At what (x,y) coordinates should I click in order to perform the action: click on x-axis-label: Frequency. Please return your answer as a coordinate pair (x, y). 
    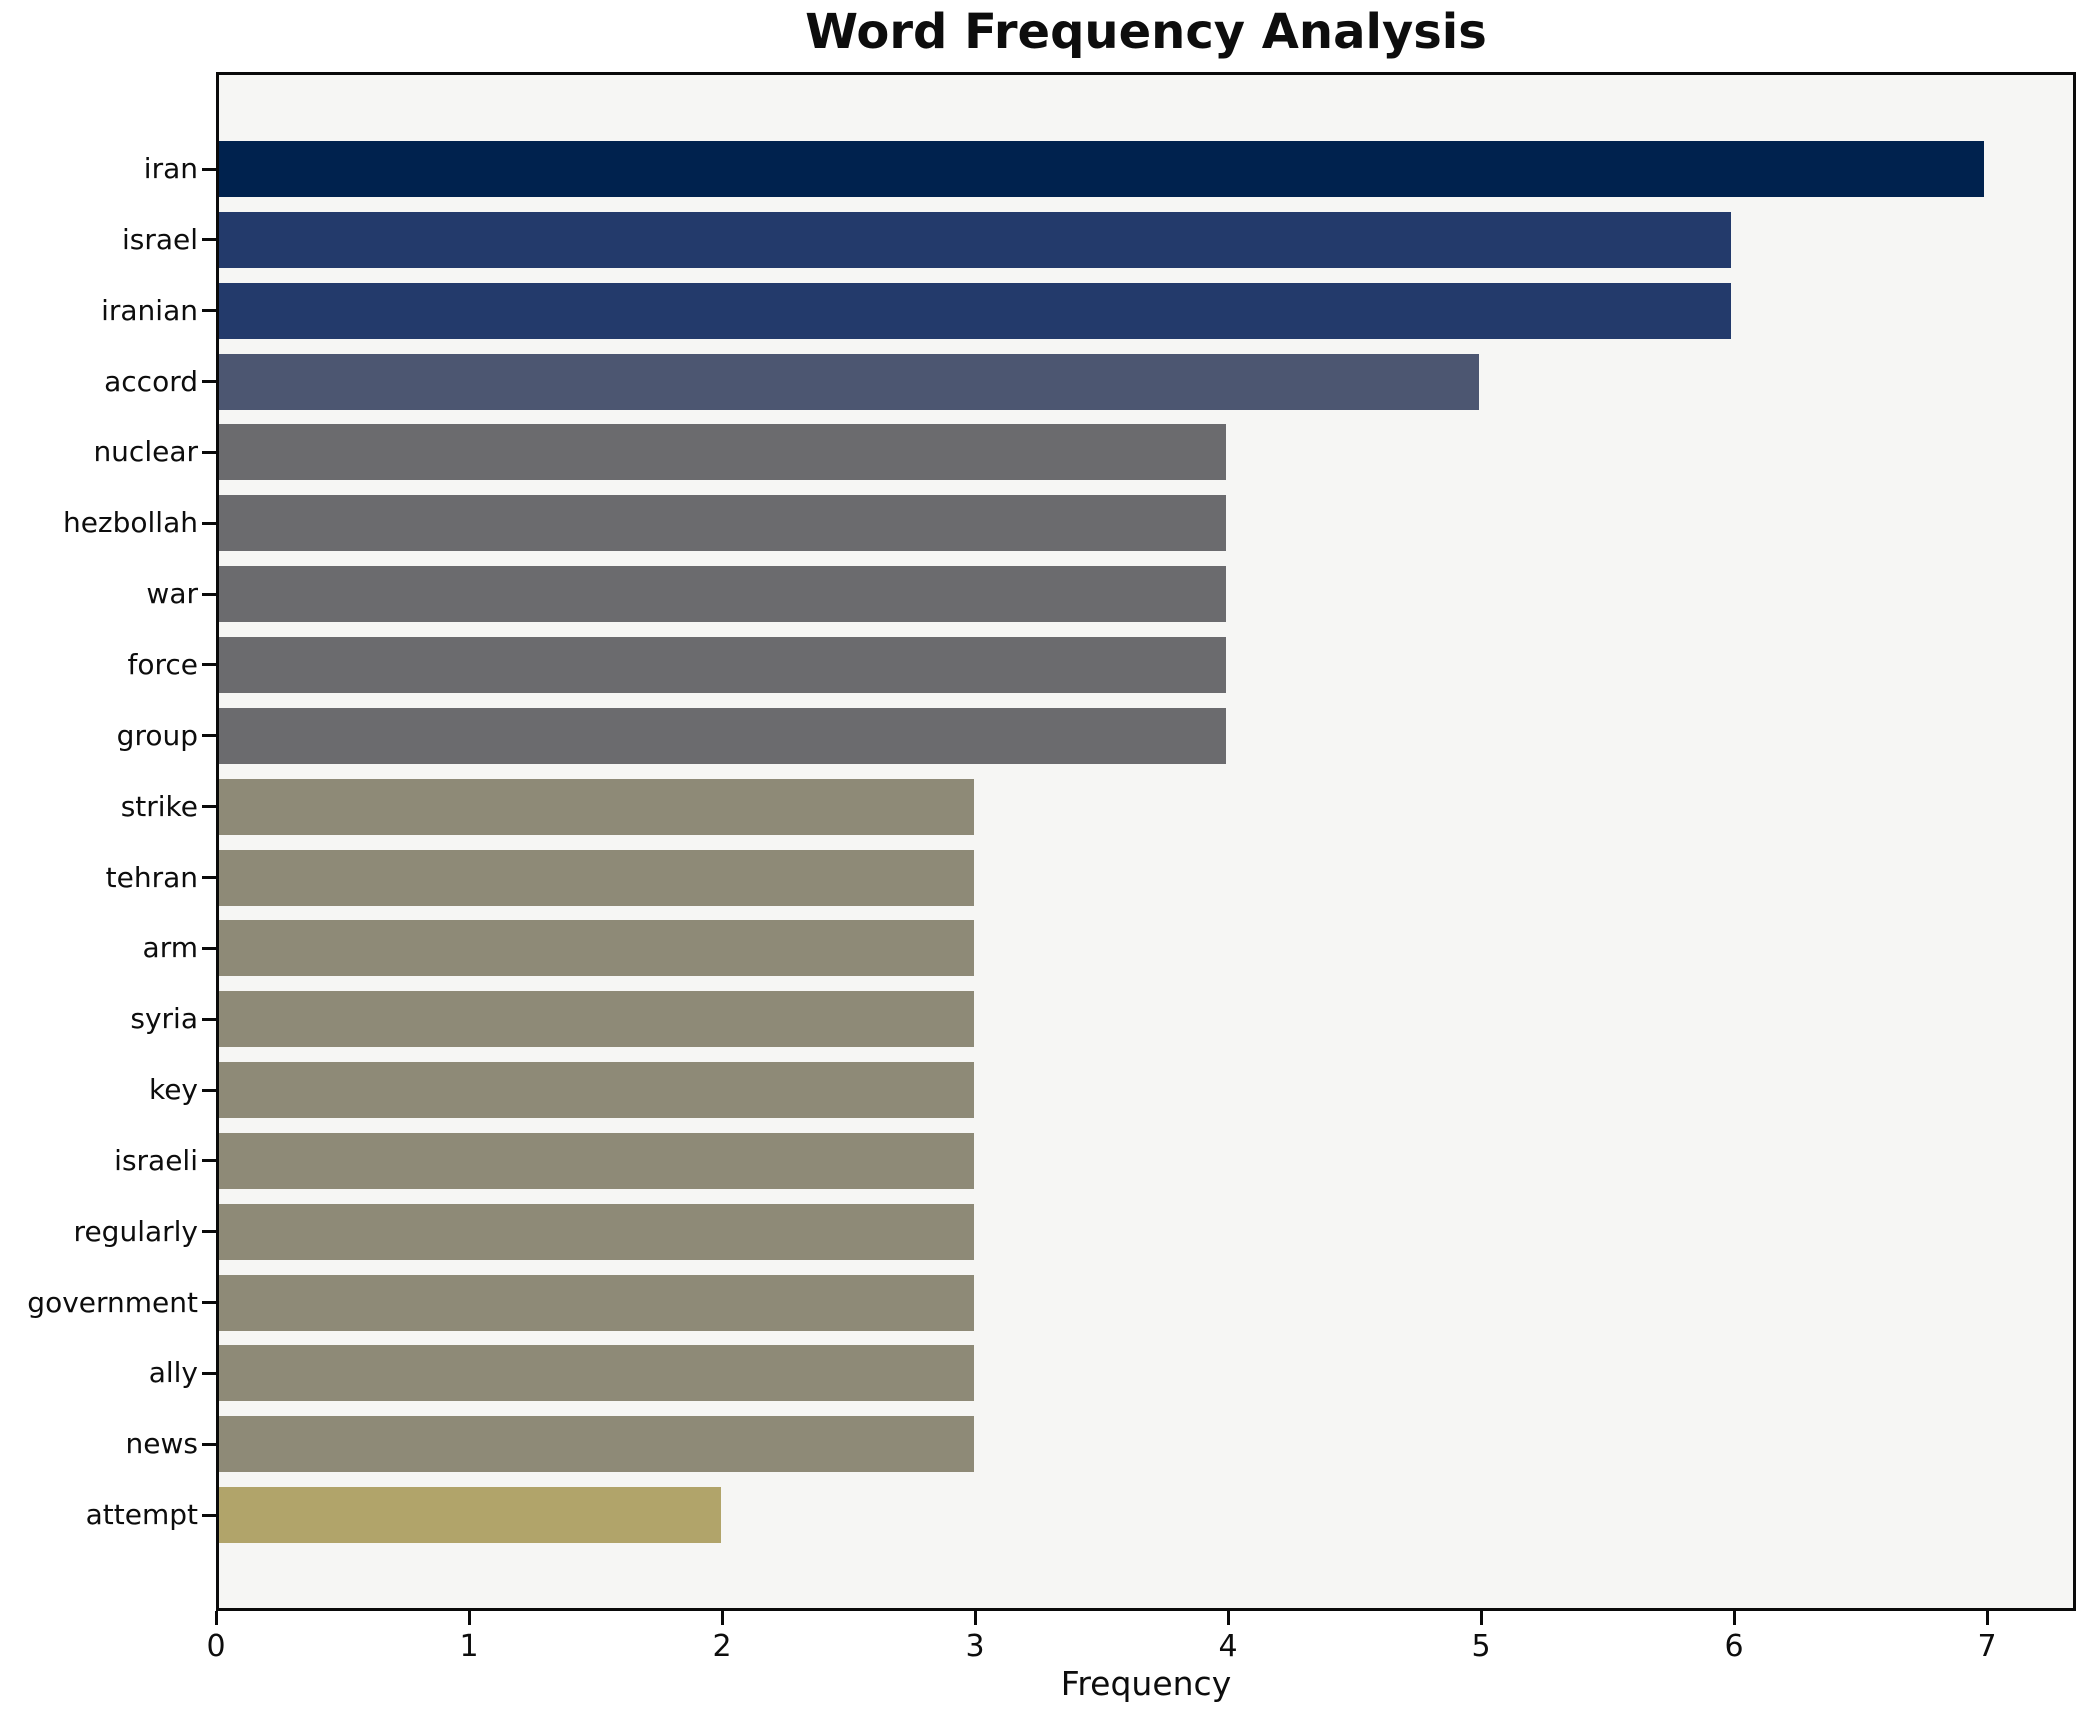
    Looking at the image, I should click on (1146, 1683).